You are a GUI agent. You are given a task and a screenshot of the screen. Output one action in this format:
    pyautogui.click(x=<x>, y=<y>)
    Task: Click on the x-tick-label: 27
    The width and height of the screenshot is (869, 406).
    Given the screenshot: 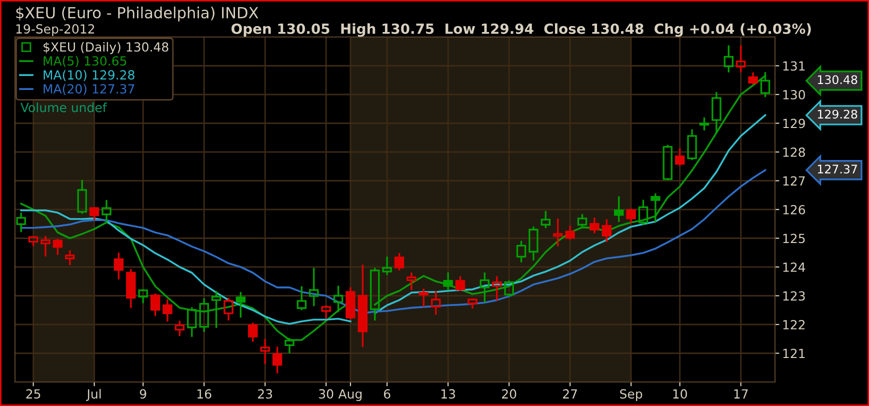 What is the action you would take?
    pyautogui.click(x=570, y=393)
    